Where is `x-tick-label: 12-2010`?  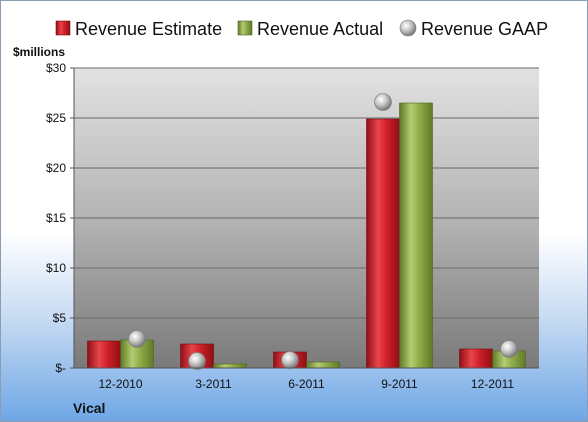
x-tick-label: 12-2010 is located at coordinates (120, 384).